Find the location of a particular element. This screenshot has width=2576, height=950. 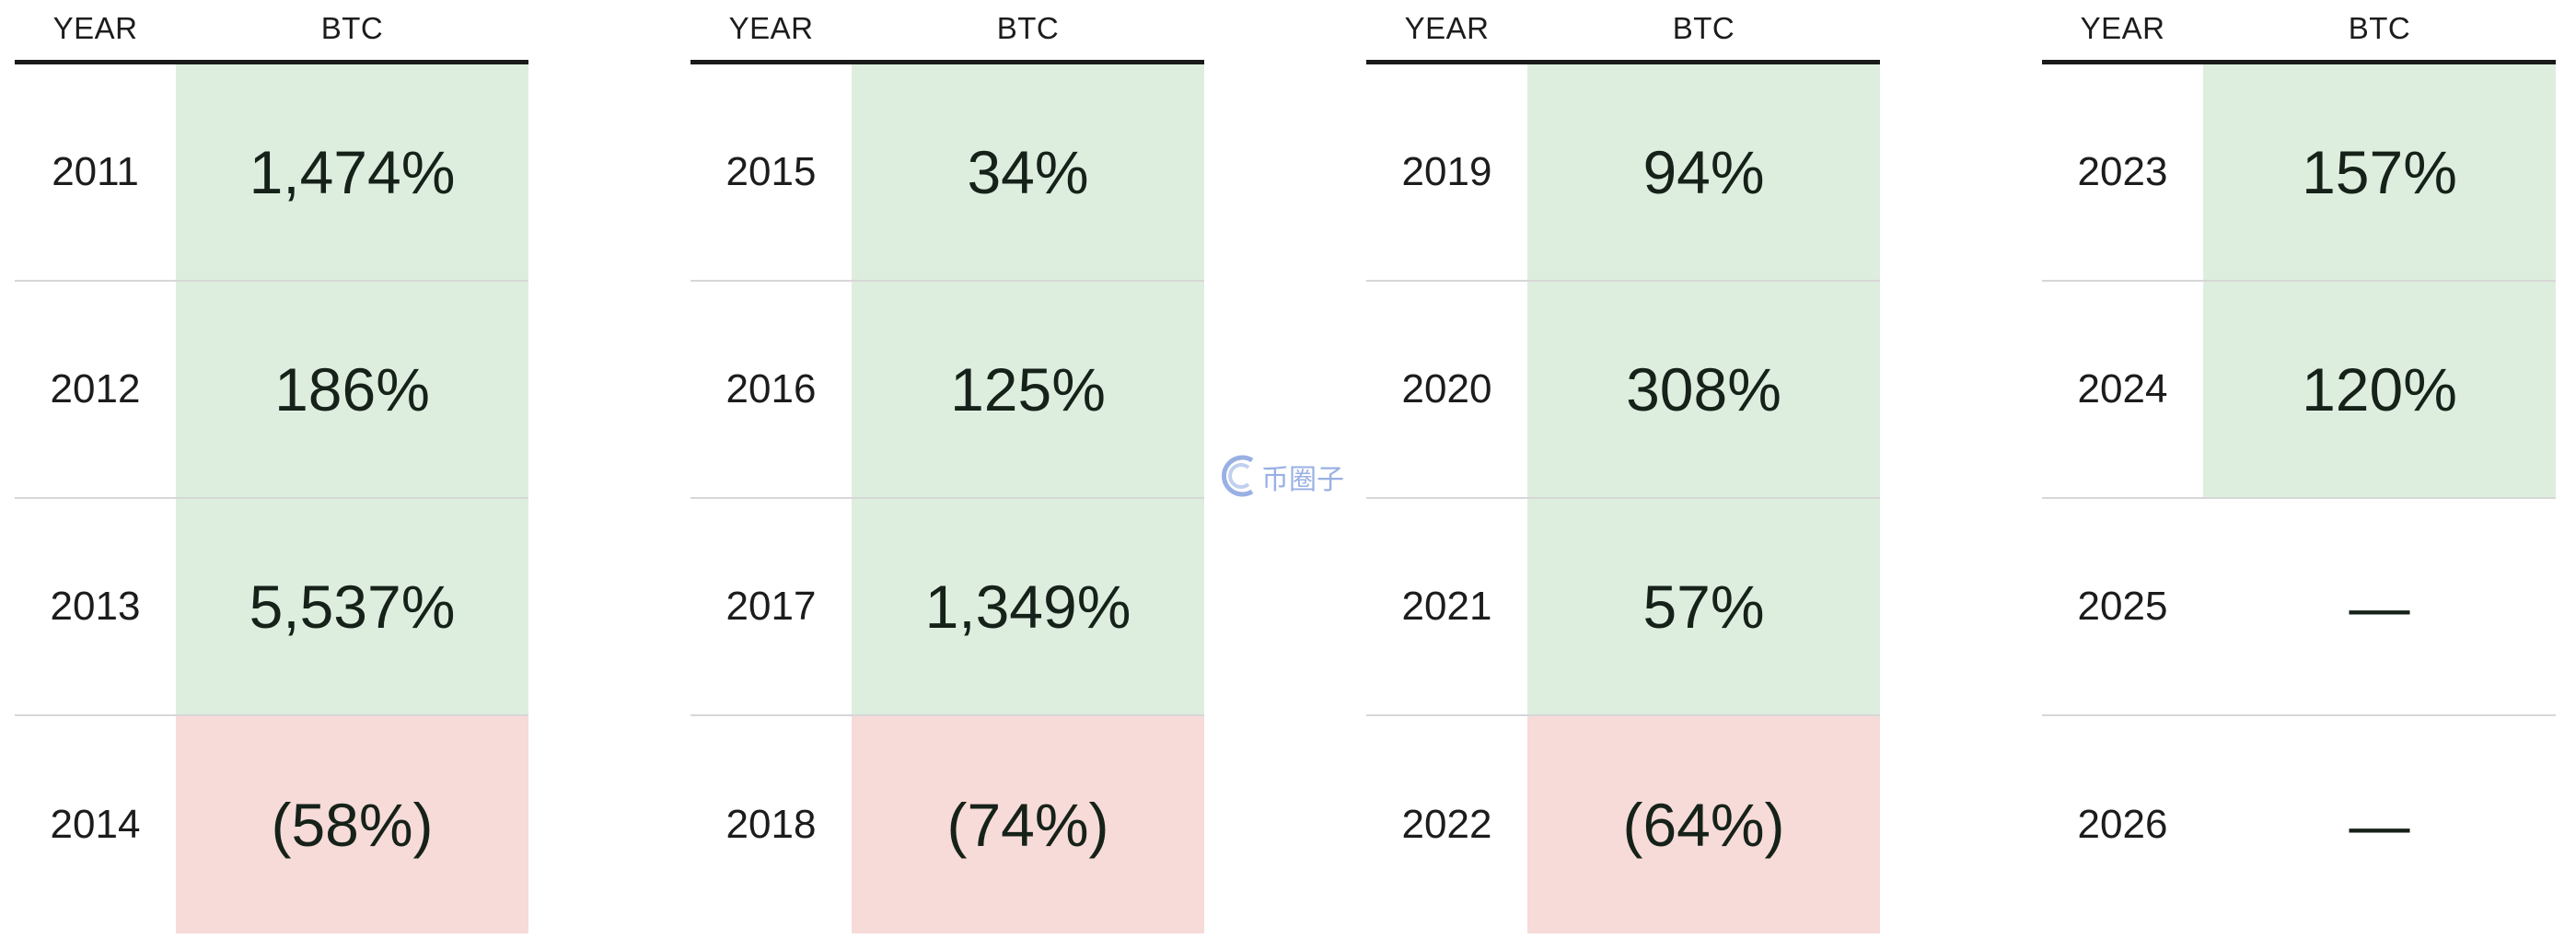

btc-return-cell: 125% is located at coordinates (1028, 389).